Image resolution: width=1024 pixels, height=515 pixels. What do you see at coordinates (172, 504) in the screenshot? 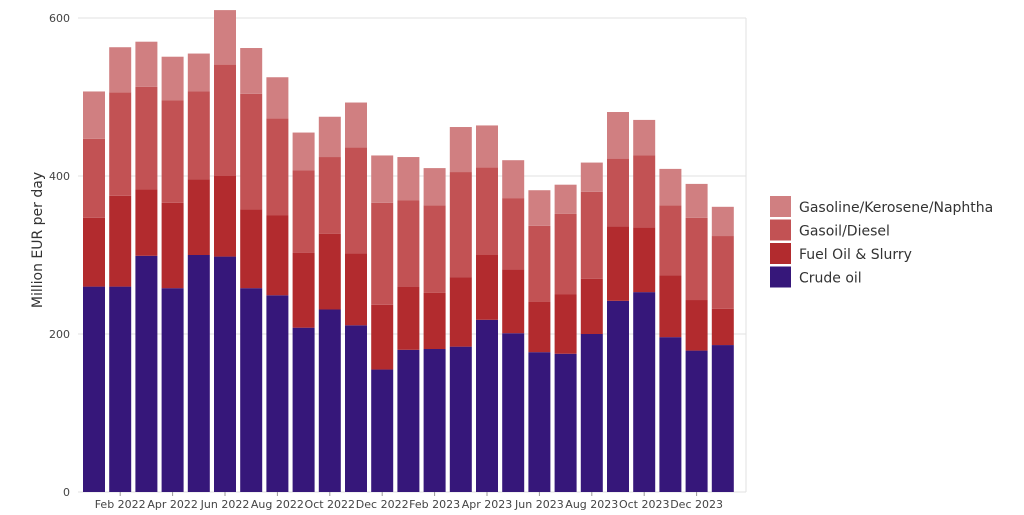
I see `x-tick-label: Apr 2022` at bounding box center [172, 504].